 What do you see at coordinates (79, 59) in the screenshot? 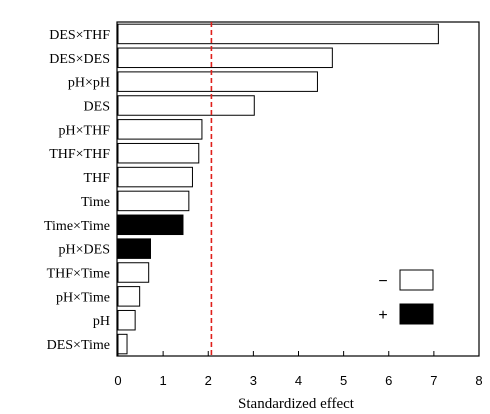
I see `category-label: DES×DES` at bounding box center [79, 59].